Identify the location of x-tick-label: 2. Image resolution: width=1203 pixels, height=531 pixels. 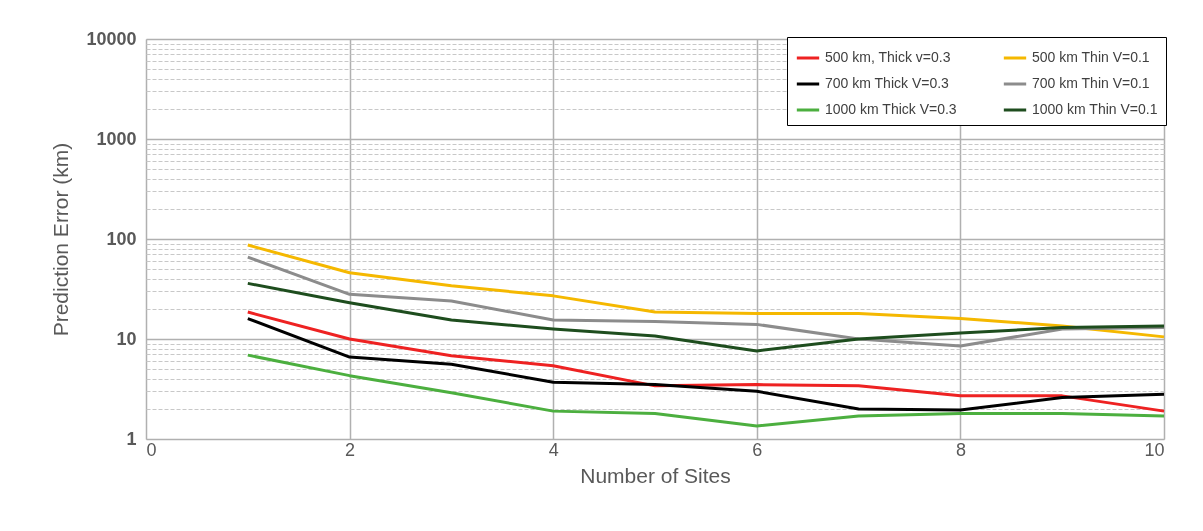
(350, 449).